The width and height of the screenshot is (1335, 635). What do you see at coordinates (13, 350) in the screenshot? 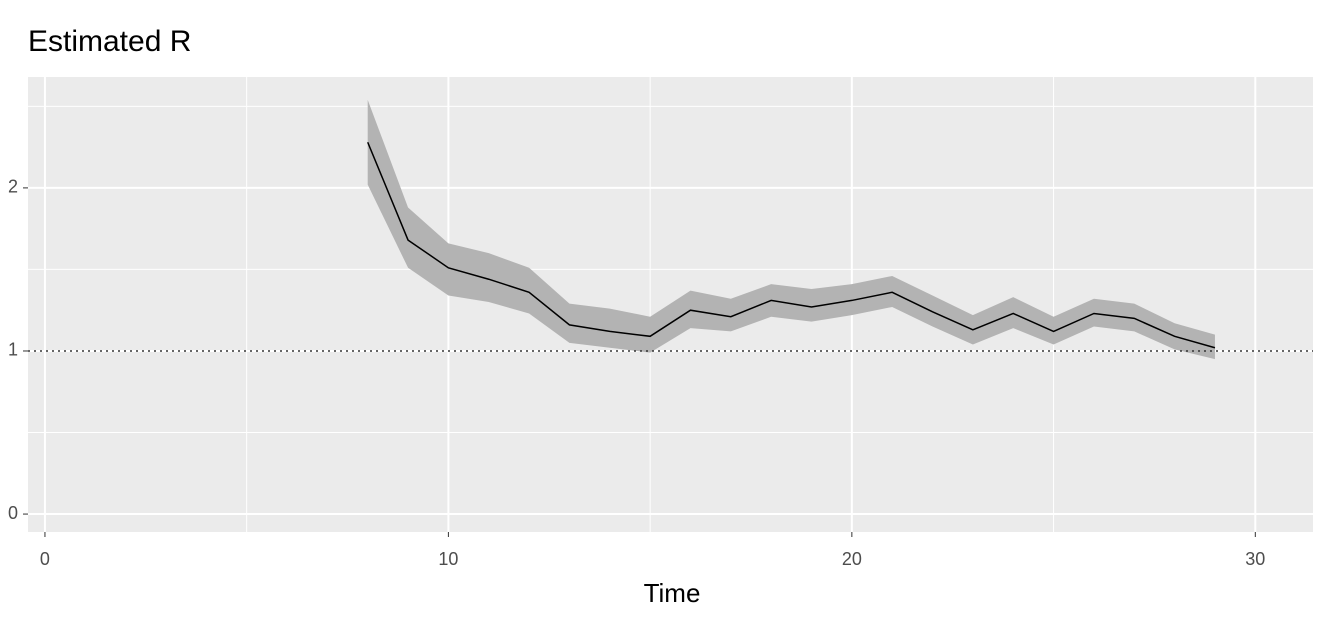
I see `y-tick-label: 1` at bounding box center [13, 350].